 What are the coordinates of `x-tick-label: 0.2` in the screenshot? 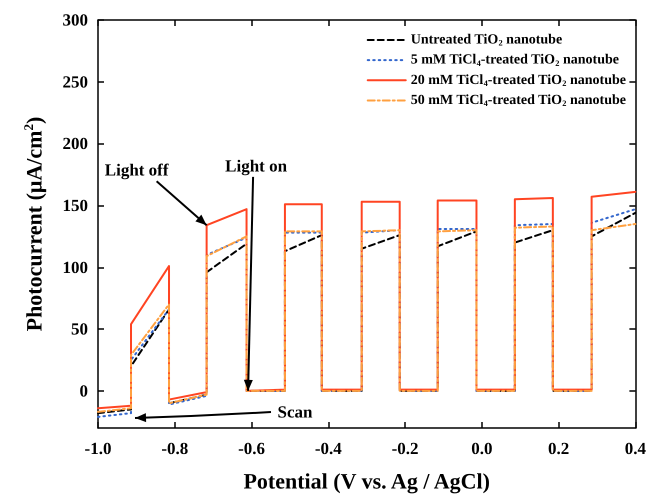 It's located at (559, 448).